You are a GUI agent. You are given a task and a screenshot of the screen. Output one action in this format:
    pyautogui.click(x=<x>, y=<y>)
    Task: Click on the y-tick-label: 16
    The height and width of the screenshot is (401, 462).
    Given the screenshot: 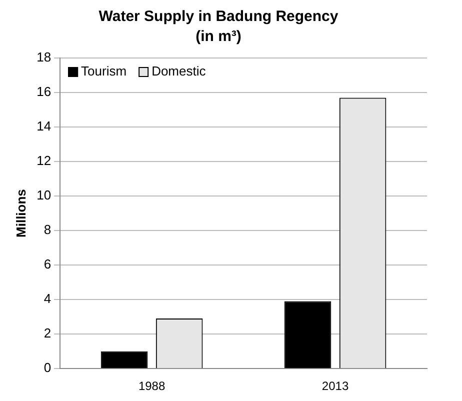 What is the action you would take?
    pyautogui.click(x=44, y=92)
    